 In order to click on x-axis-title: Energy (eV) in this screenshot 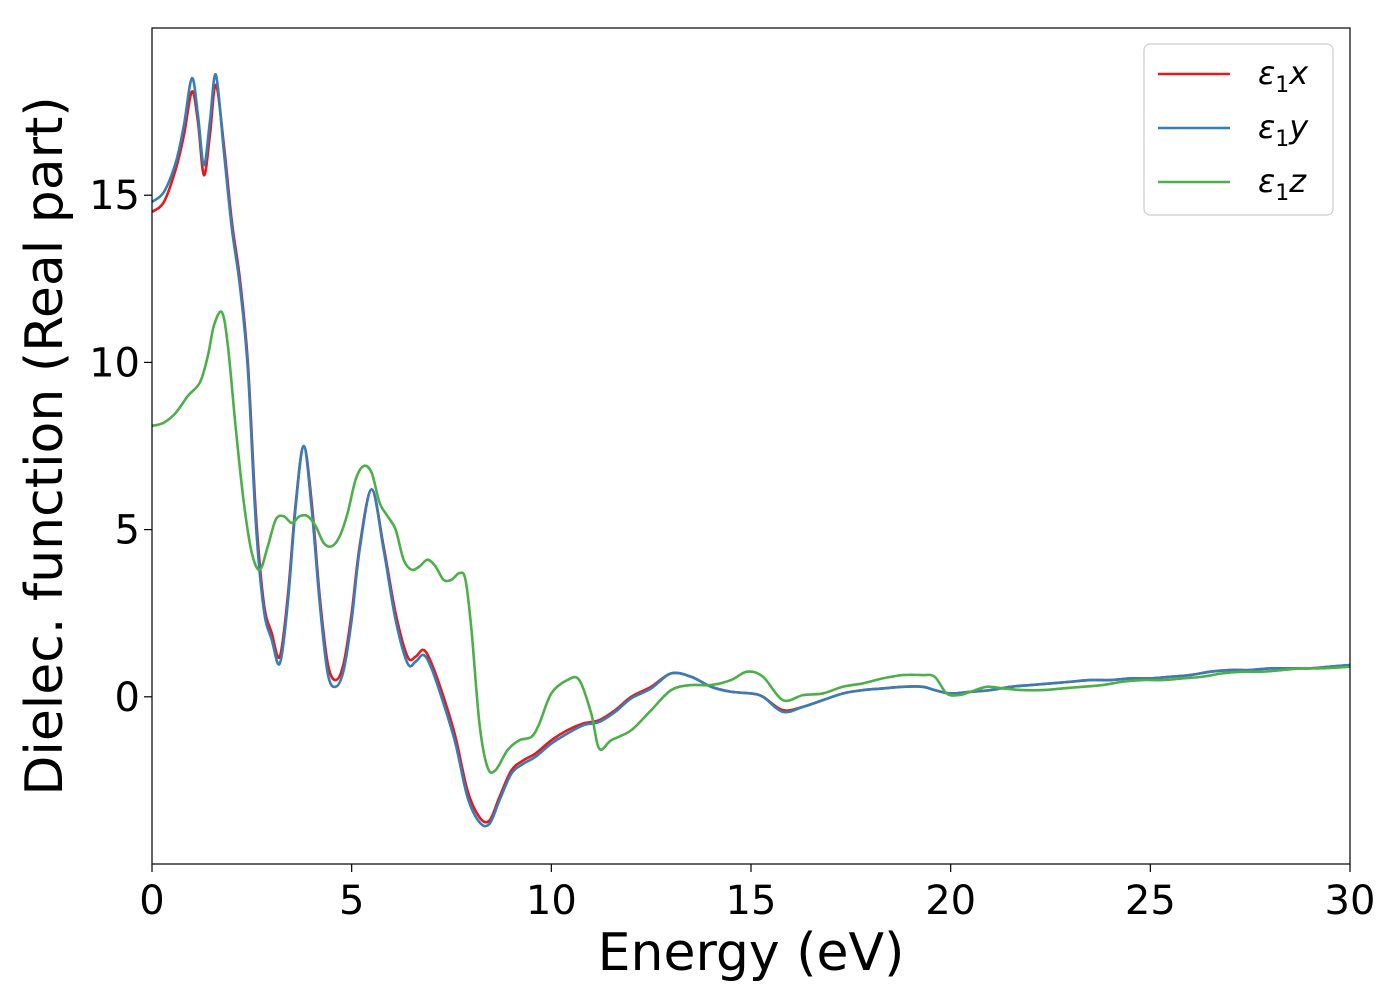, I will do `click(751, 953)`.